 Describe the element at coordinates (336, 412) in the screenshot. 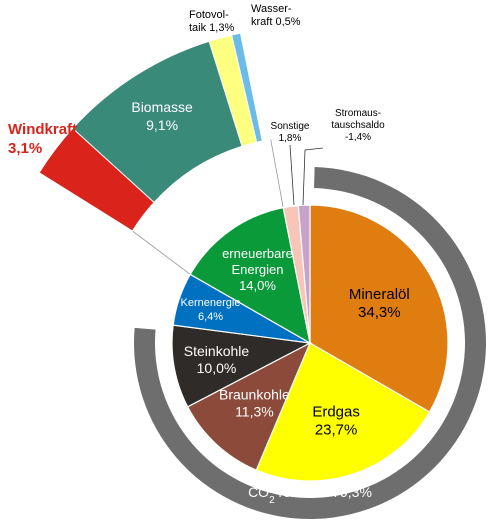

I see `erdgas-label: Erdgas` at that location.